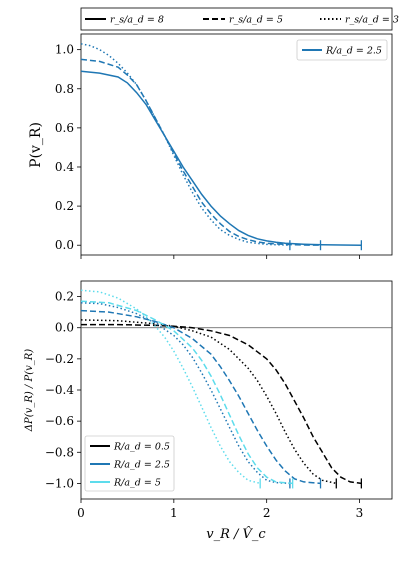  Describe the element at coordinates (59, 359) in the screenshot. I see `y-tick-label: −0.2` at that location.